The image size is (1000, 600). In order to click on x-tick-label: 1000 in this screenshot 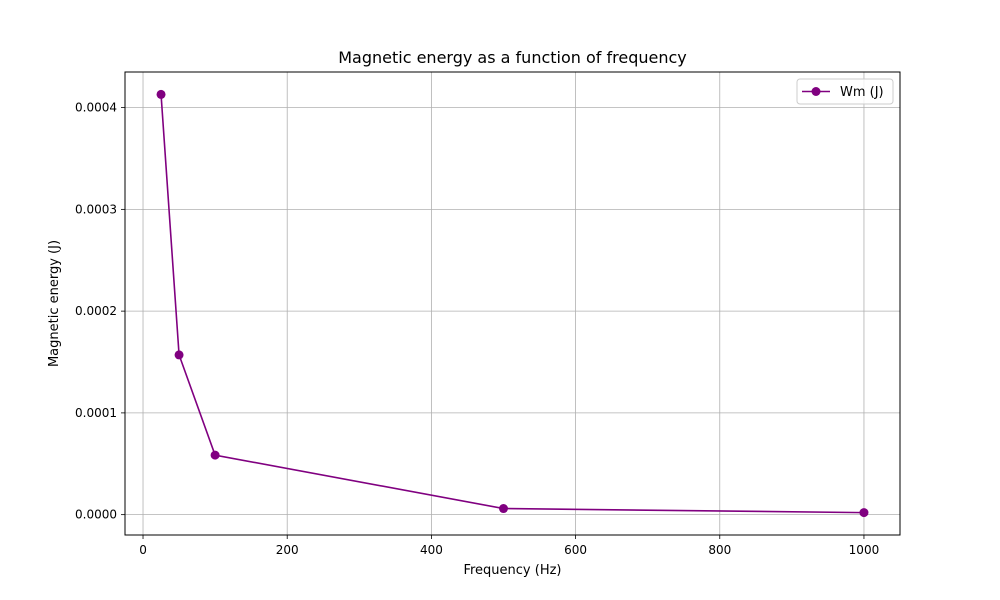, I will do `click(864, 550)`.